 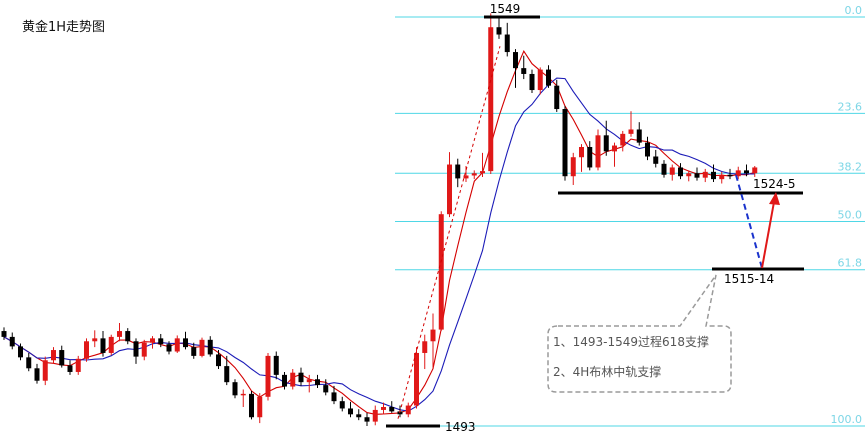 What do you see at coordinates (850, 215) in the screenshot?
I see `fib-label: 50.0` at bounding box center [850, 215].